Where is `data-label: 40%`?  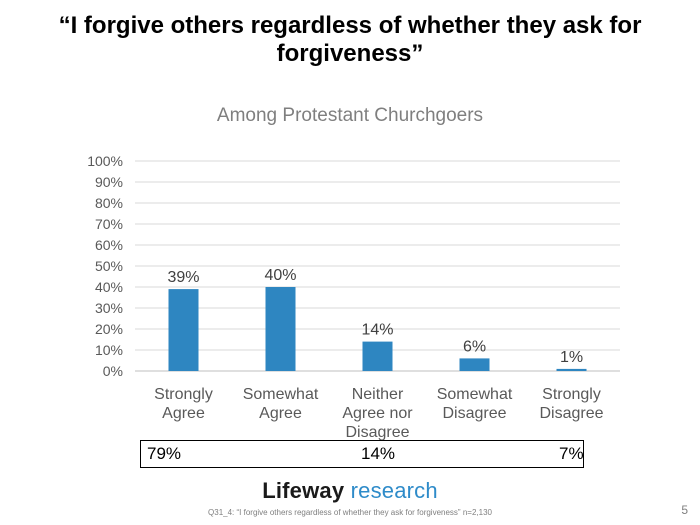
data-label: 40% is located at coordinates (280, 275).